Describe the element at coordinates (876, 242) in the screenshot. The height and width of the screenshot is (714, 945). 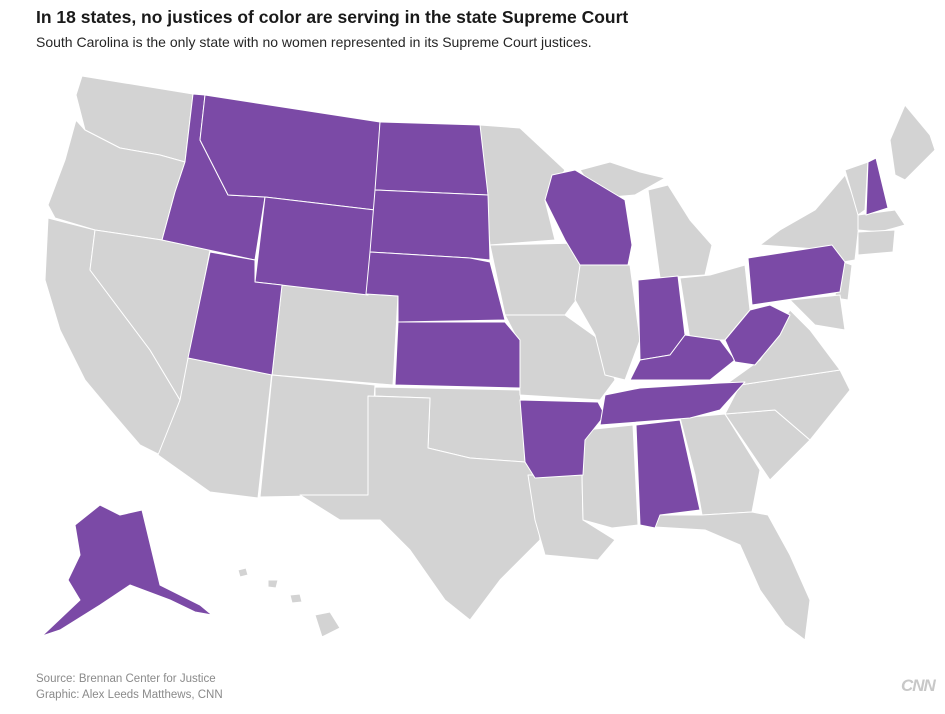
I see `state-connecticut-ri` at that location.